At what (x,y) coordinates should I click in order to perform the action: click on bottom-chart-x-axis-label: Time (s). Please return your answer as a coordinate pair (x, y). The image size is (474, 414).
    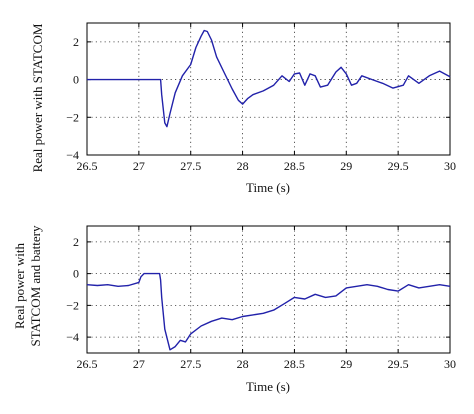
    Looking at the image, I should click on (268, 386).